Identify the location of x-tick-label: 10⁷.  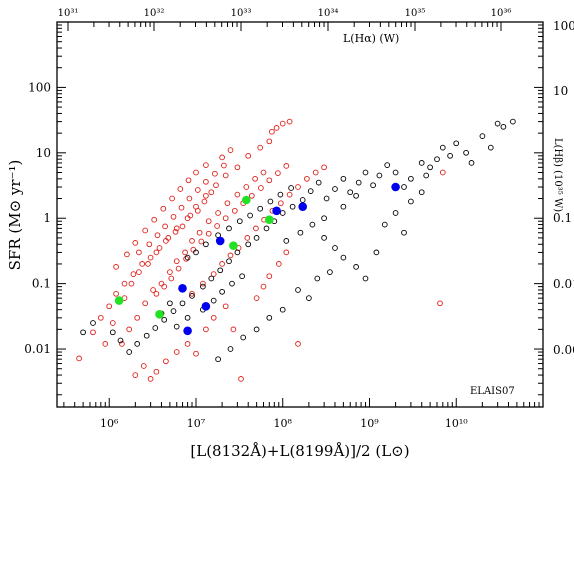
(196, 423).